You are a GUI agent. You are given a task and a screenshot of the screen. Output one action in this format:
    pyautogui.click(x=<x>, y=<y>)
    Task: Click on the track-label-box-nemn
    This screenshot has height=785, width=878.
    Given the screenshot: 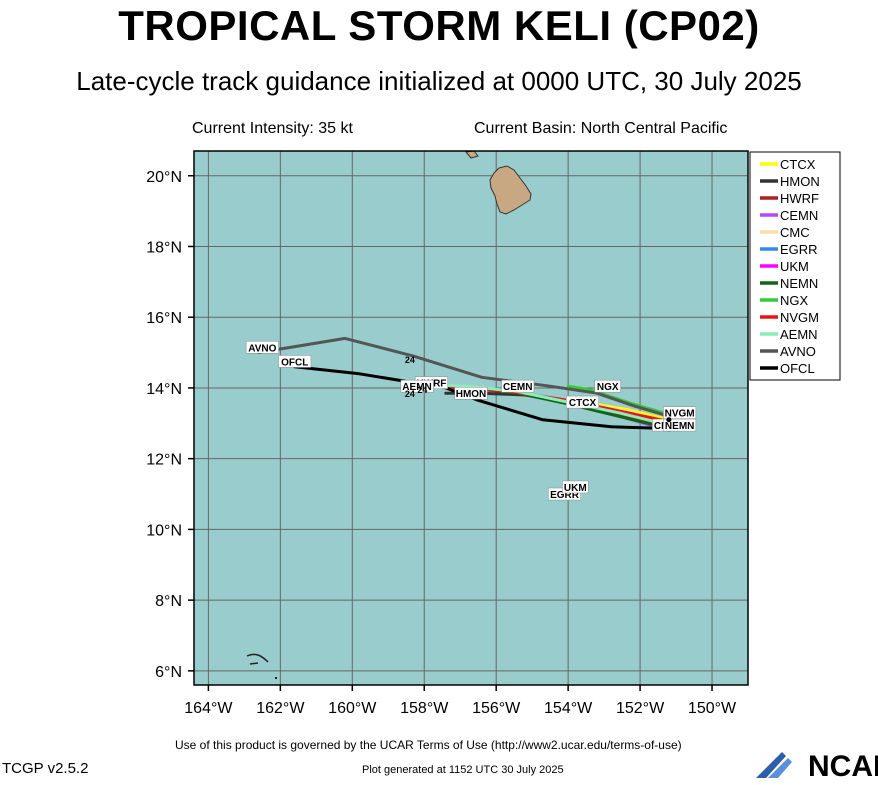 What is the action you would take?
    pyautogui.click(x=680, y=425)
    